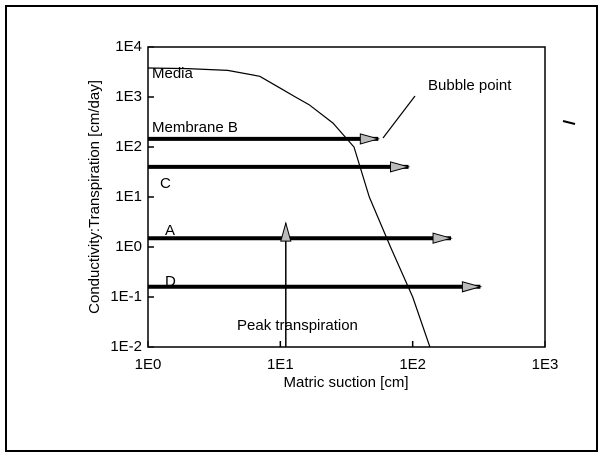 The image size is (603, 462). Describe the element at coordinates (297, 325) in the screenshot. I see `series-label: Peak transpiration` at that location.